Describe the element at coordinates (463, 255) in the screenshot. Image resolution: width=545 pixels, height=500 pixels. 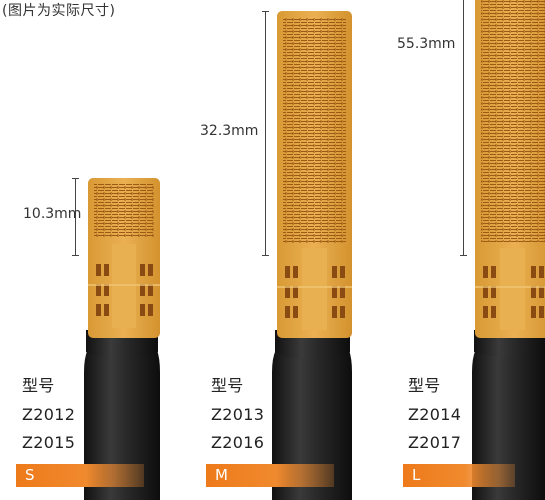
I see `dimension-tick-l-bottom` at that location.